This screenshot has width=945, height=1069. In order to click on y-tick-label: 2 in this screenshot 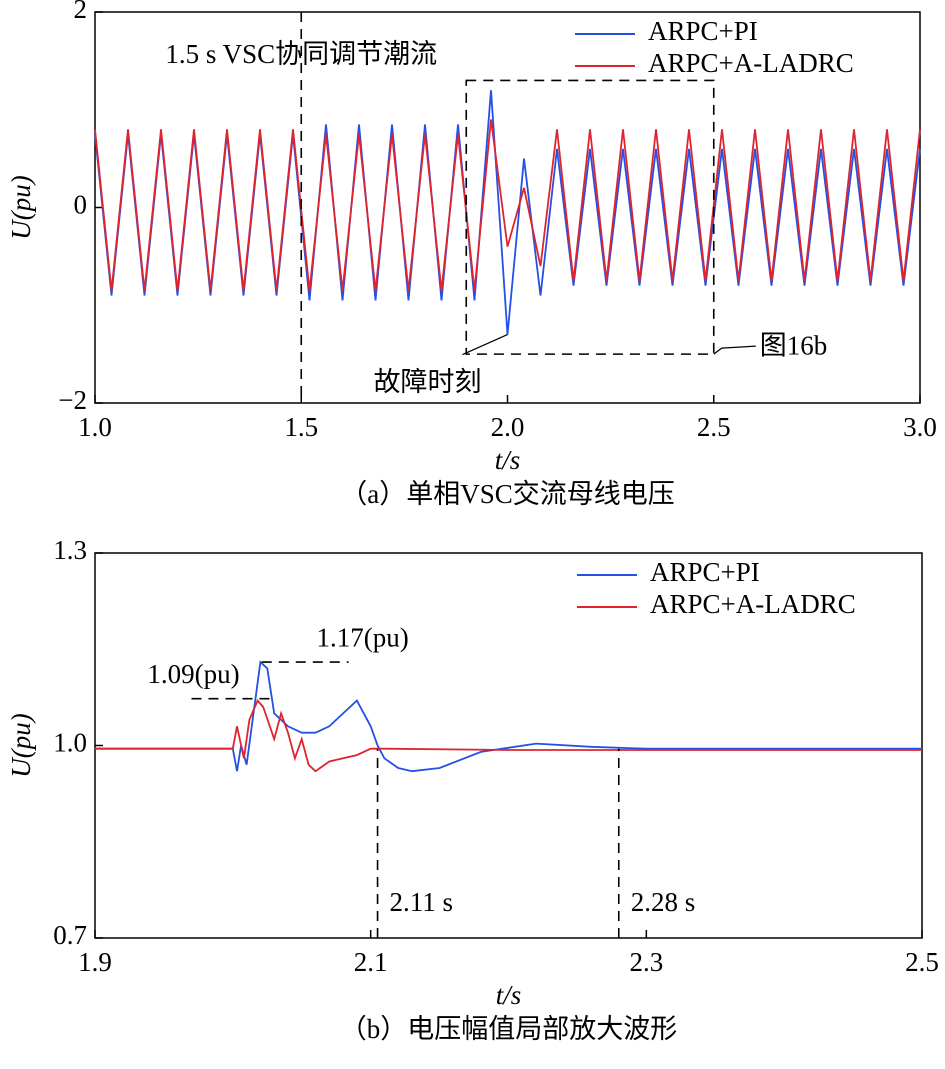, I will do `click(81, 12)`.